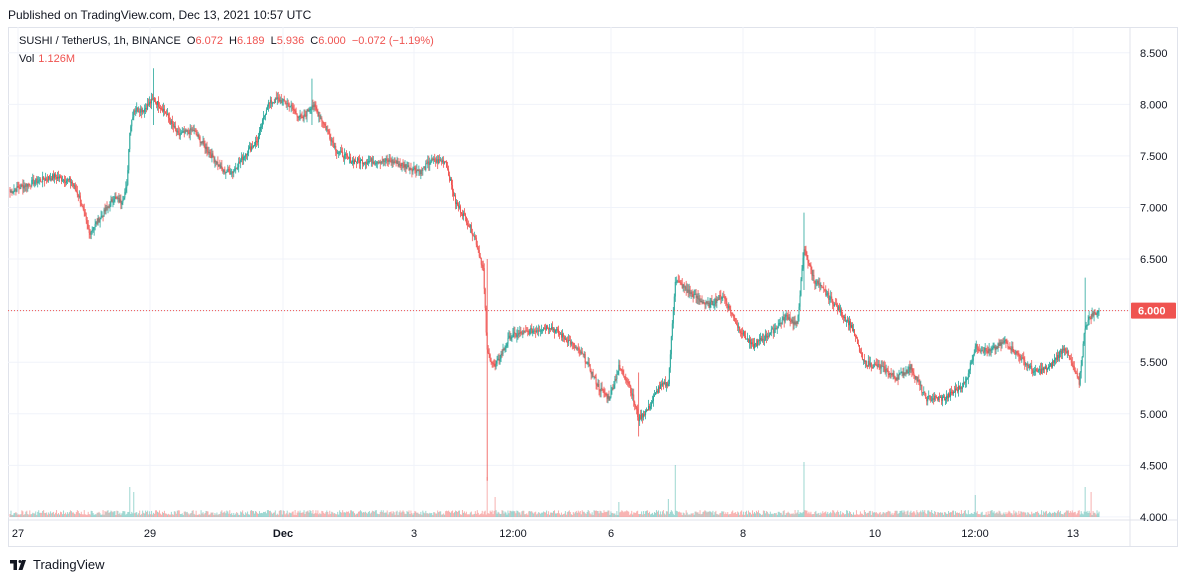 This screenshot has height=582, width=1190. Describe the element at coordinates (414, 534) in the screenshot. I see `time-tick-label: 3` at that location.